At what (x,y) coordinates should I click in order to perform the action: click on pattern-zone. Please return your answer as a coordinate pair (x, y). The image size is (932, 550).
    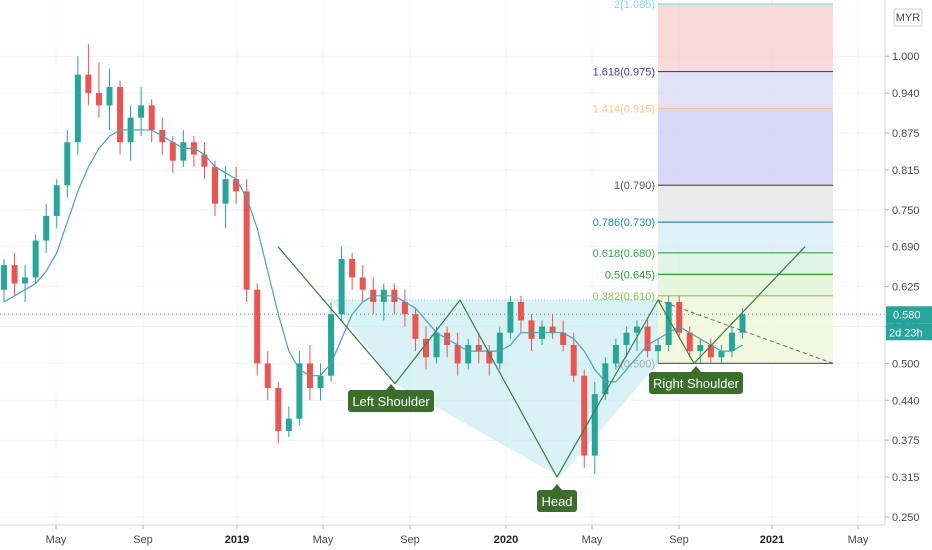
    Looking at the image, I should click on (494, 389).